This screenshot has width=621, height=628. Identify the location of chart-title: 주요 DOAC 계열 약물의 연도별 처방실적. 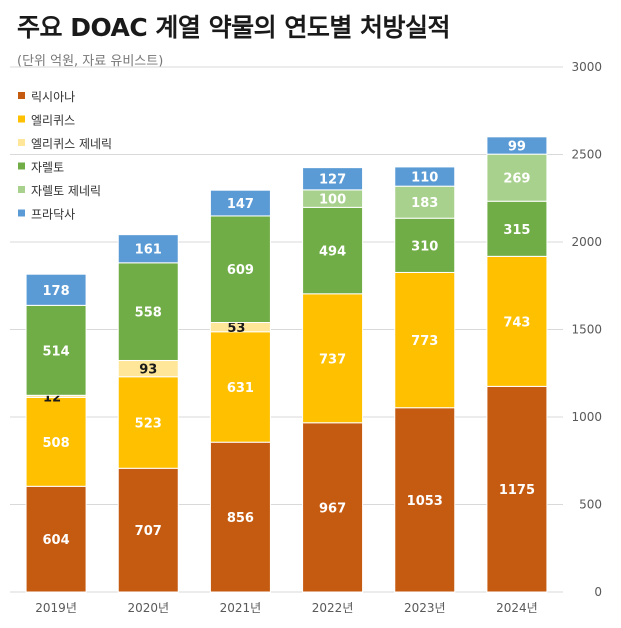
(234, 27).